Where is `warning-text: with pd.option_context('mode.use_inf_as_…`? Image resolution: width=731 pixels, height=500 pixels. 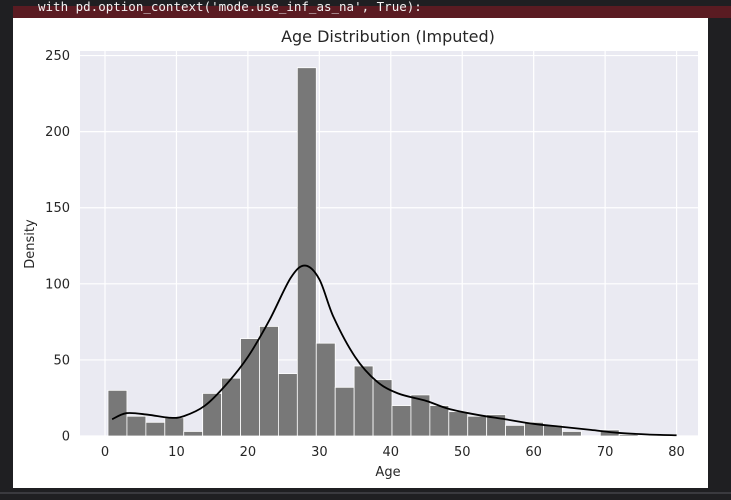
warning-text: with pd.option_context('mode.use_inf_as_… is located at coordinates (230, 7).